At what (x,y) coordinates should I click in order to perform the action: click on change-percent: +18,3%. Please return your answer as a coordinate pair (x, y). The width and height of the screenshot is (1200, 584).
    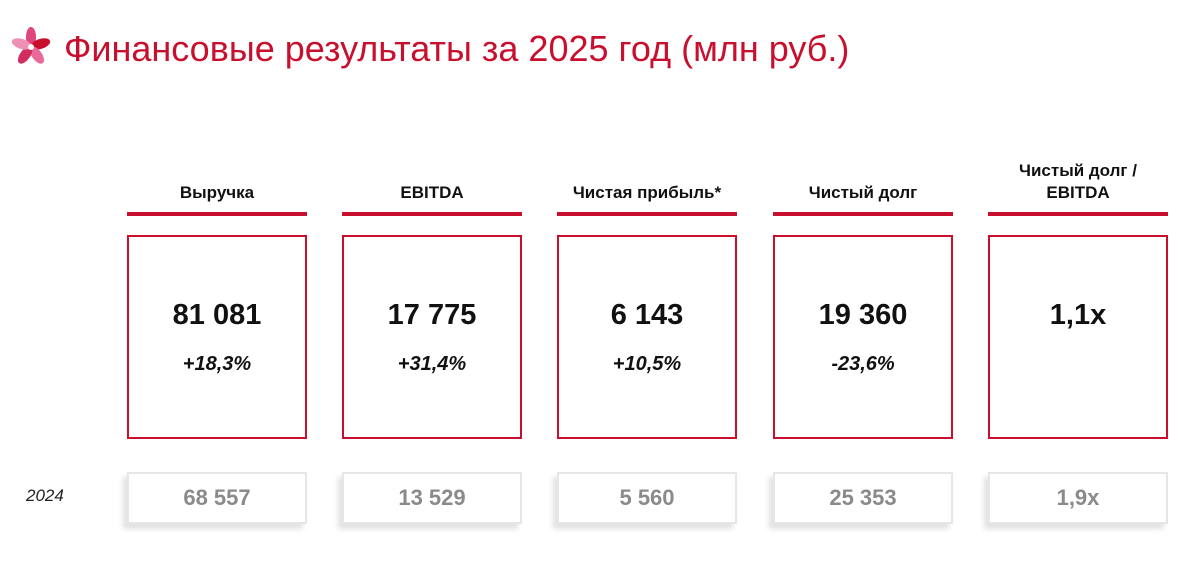
    Looking at the image, I should click on (217, 364).